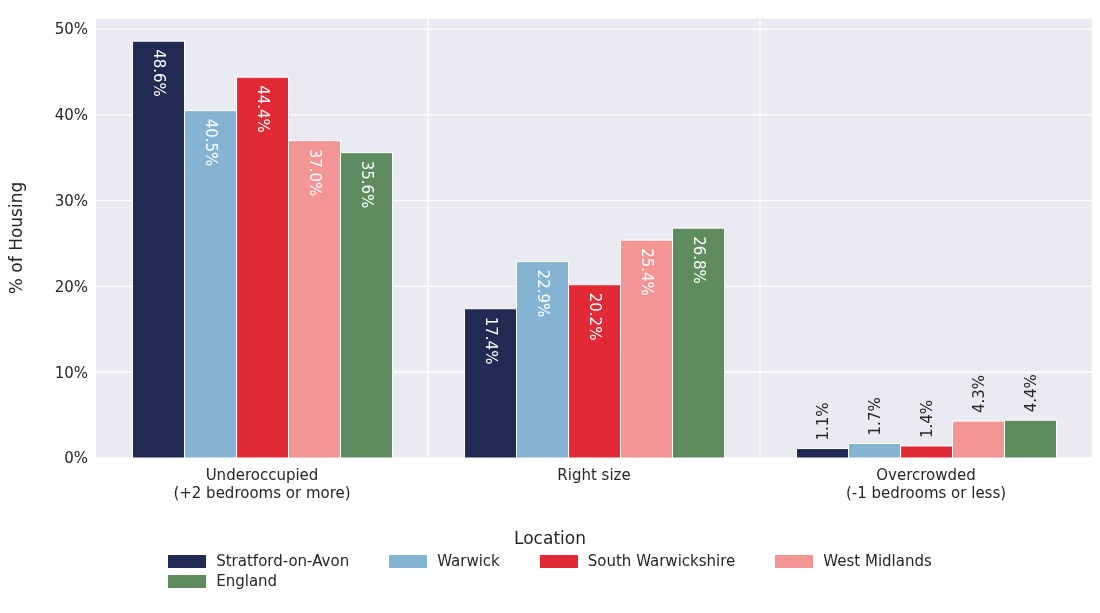  I want to click on data-label: 44.4%, so click(262, 109).